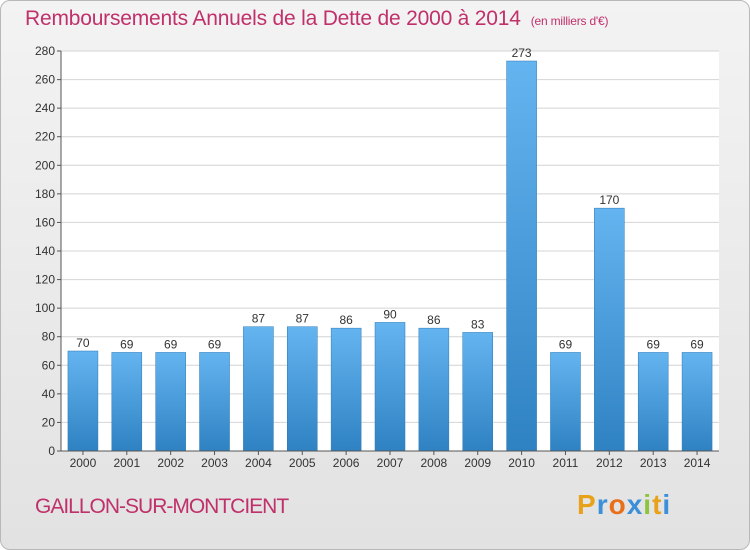 This screenshot has height=550, width=750. What do you see at coordinates (170, 402) in the screenshot?
I see `bar-2002` at bounding box center [170, 402].